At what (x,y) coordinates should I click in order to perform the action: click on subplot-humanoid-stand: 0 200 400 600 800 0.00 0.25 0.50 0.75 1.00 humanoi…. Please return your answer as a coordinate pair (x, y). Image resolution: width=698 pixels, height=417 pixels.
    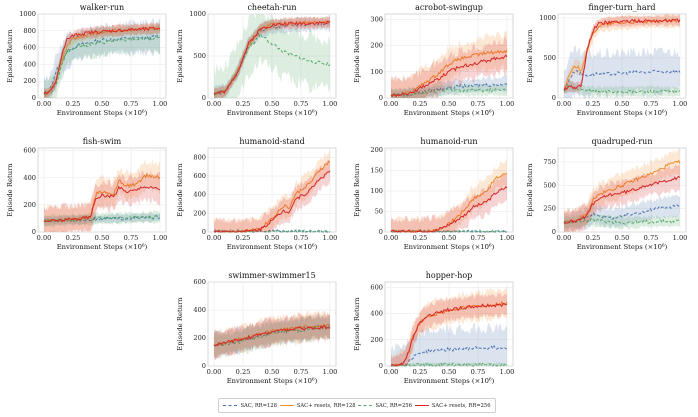
    Looking at the image, I should click on (256, 194).